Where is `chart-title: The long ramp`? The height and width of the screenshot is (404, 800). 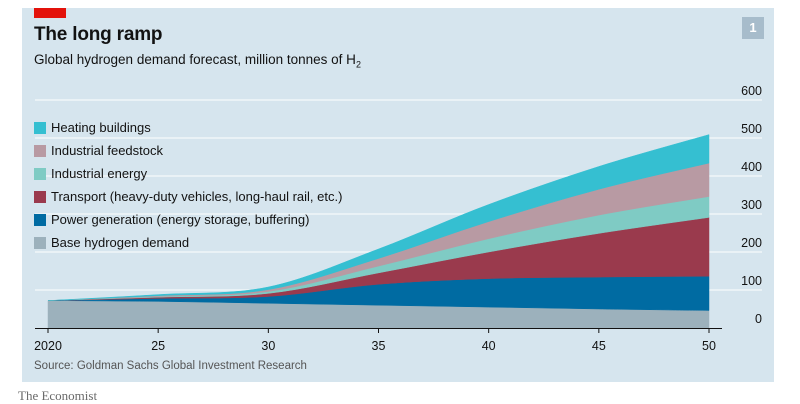
chart-title: The long ramp is located at coordinates (98, 34).